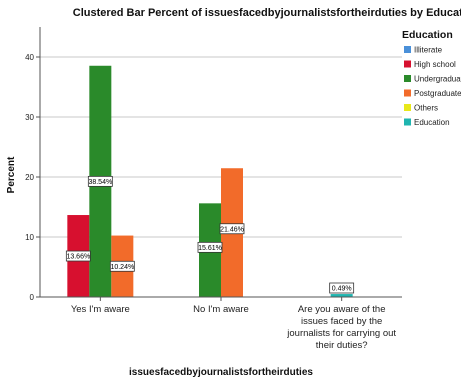  I want to click on data-label: 0.49%, so click(342, 289).